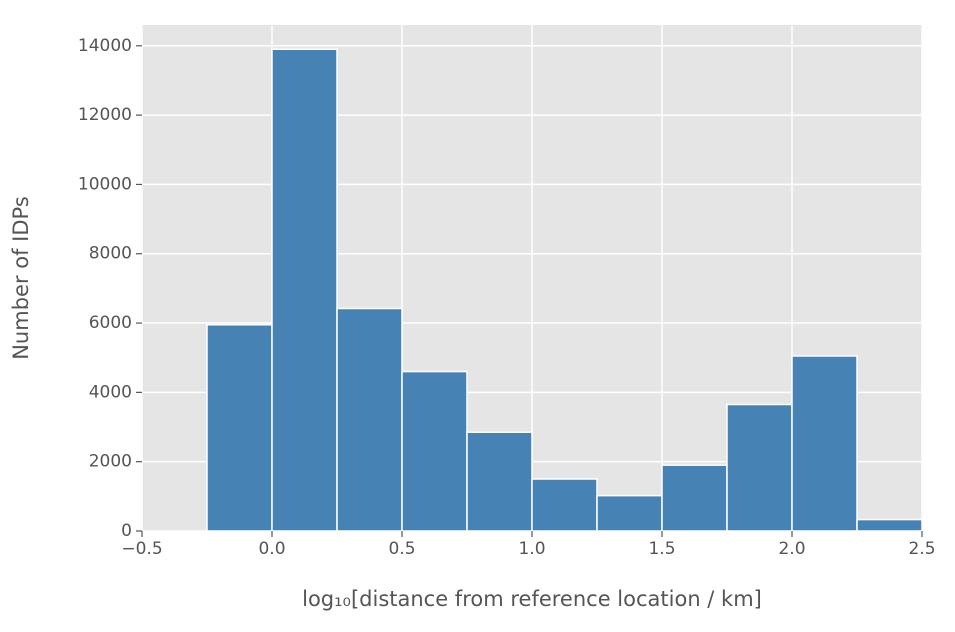 The width and height of the screenshot is (955, 632). What do you see at coordinates (105, 115) in the screenshot?
I see `y-tick-label: 12000` at bounding box center [105, 115].